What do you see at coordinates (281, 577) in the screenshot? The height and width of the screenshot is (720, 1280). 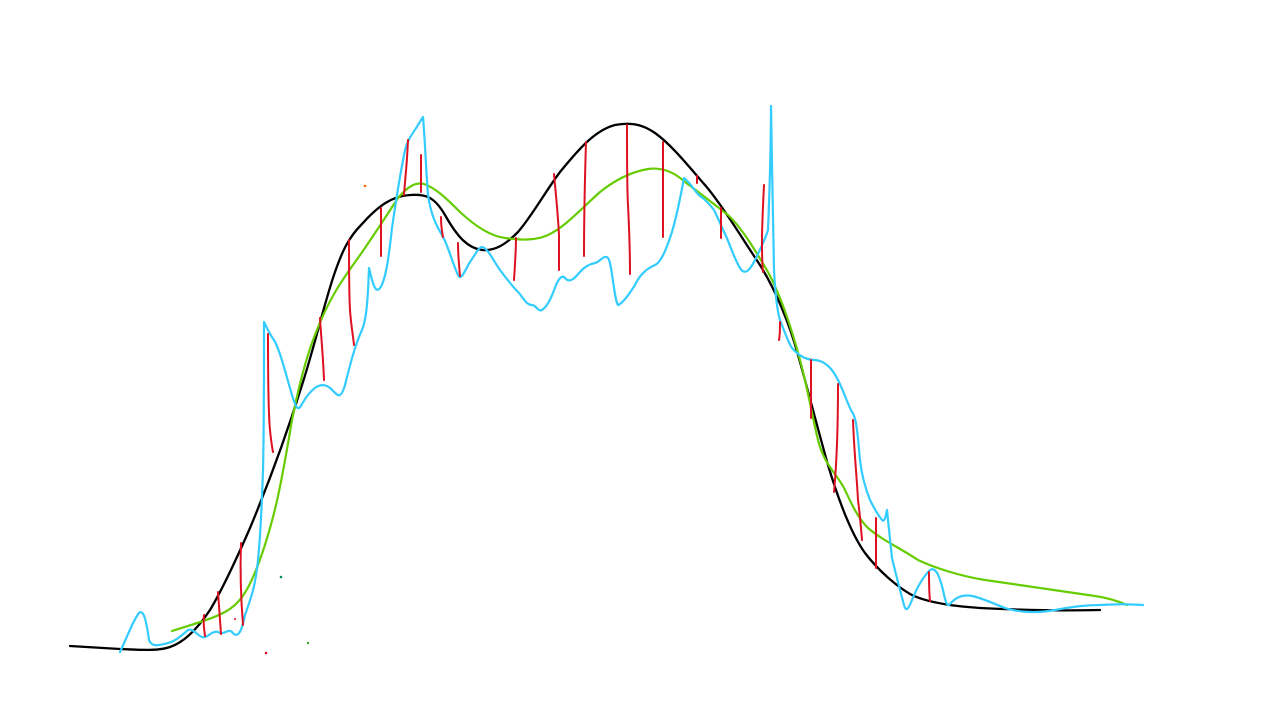 I see `teal-dot` at bounding box center [281, 577].